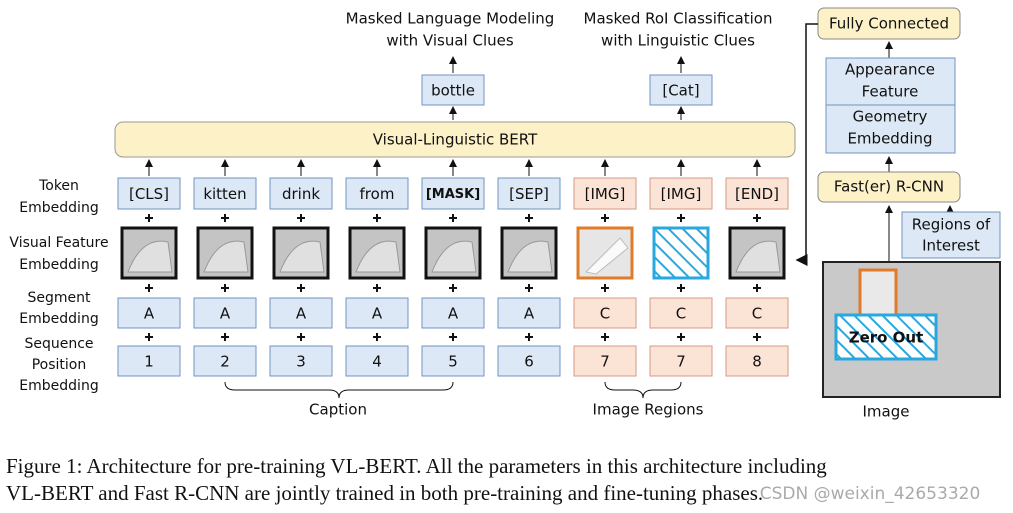  I want to click on group-label: Caption, so click(338, 410).